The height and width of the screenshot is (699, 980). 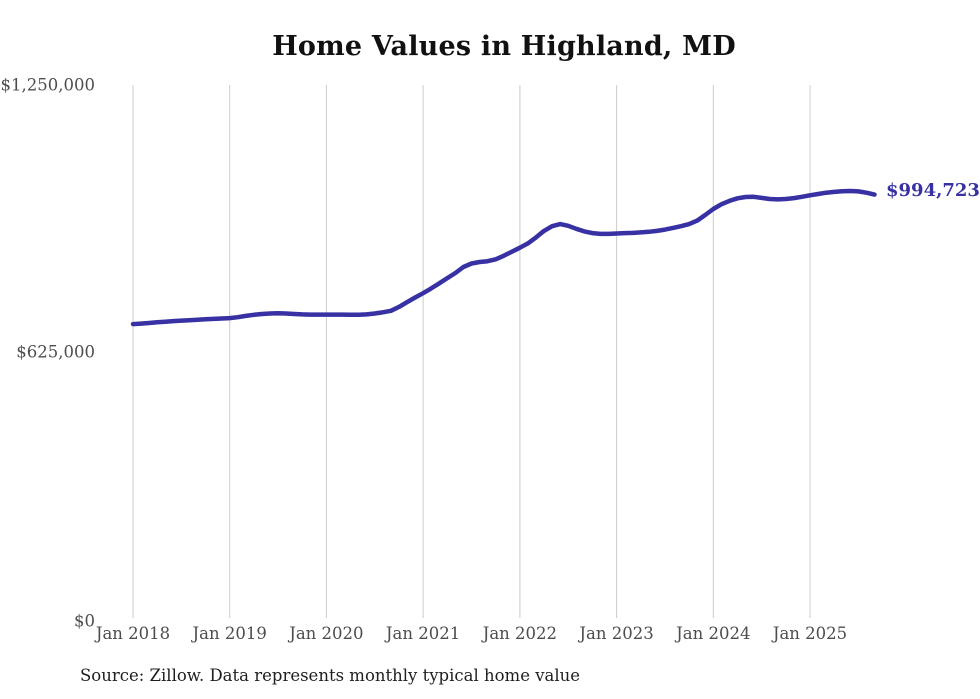 I want to click on y-axis-label-1250000: $1,250,000, so click(x=47, y=85).